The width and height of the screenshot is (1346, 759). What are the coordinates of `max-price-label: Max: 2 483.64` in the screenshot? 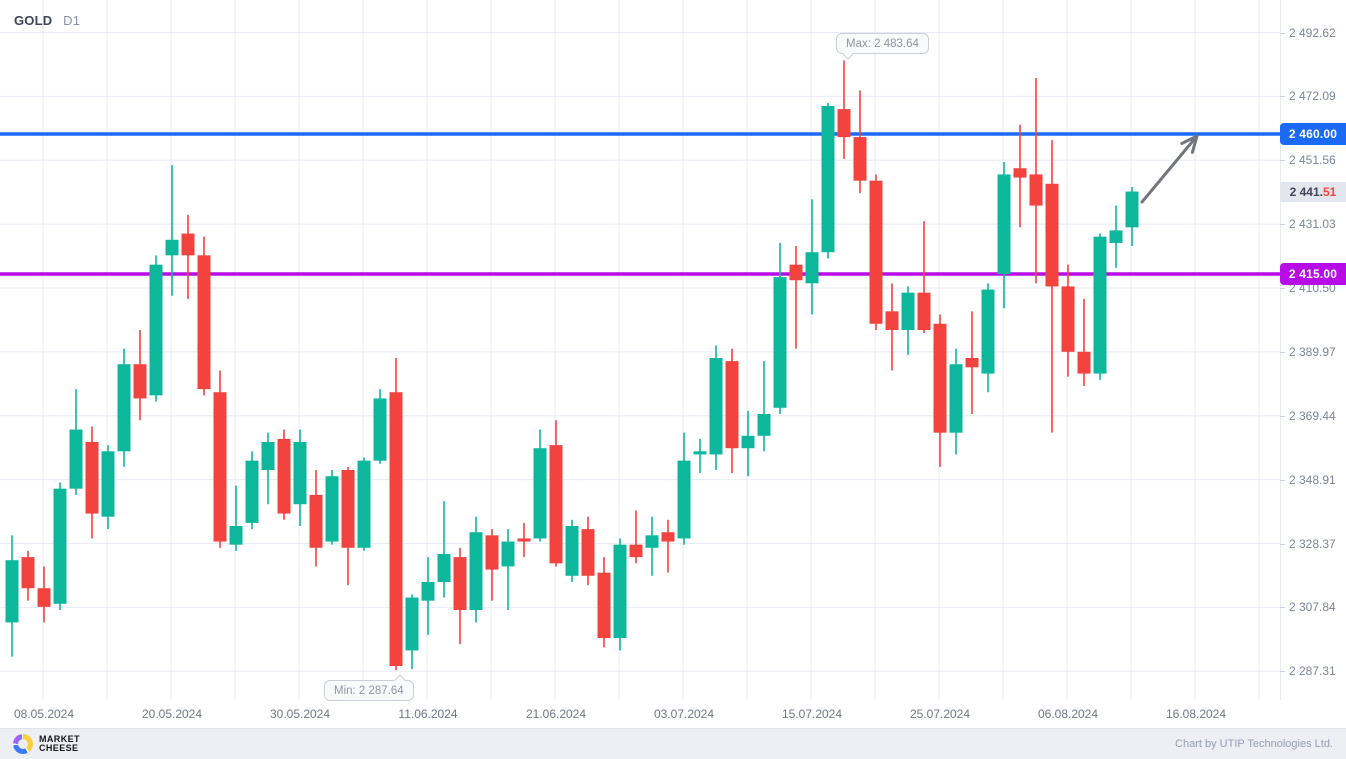 It's located at (882, 43).